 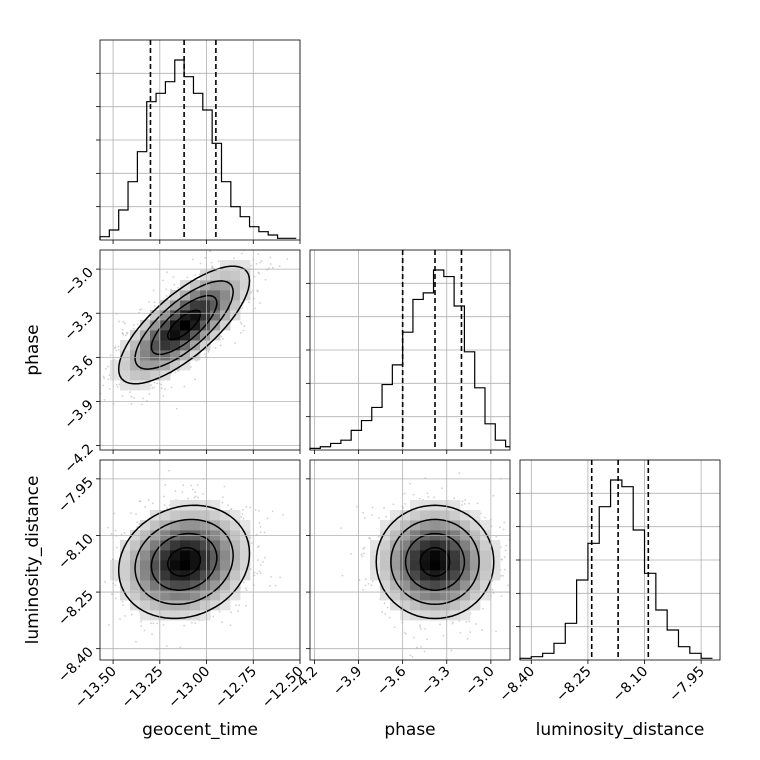 I want to click on ytick-label-luminosity_distance-1: −8.25, so click(x=76, y=609).